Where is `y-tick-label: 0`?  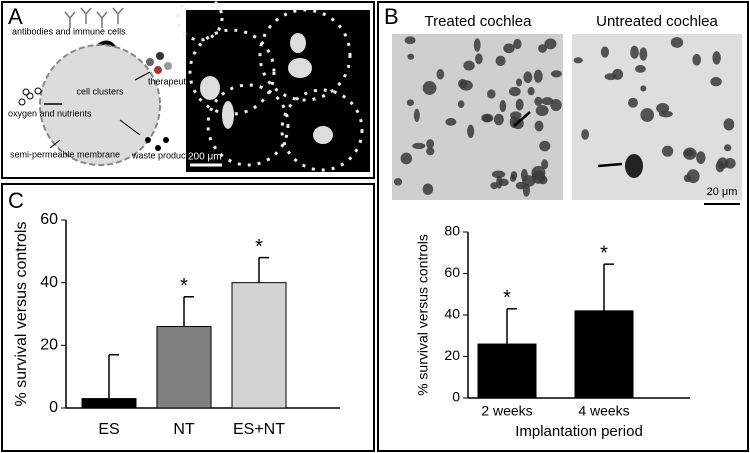 y-tick-label: 0 is located at coordinates (456, 397).